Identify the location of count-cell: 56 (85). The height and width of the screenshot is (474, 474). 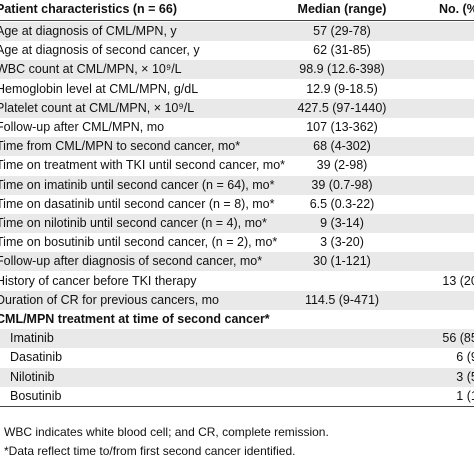
(458, 338).